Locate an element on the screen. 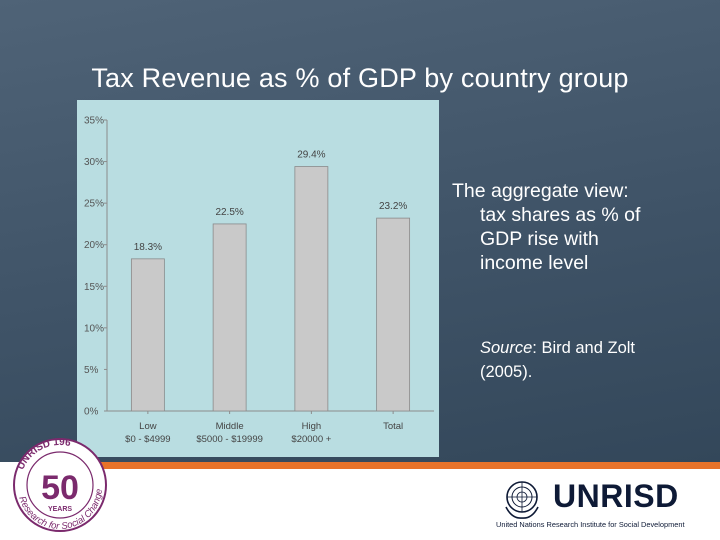  y-tick-label: 15% is located at coordinates (94, 287).